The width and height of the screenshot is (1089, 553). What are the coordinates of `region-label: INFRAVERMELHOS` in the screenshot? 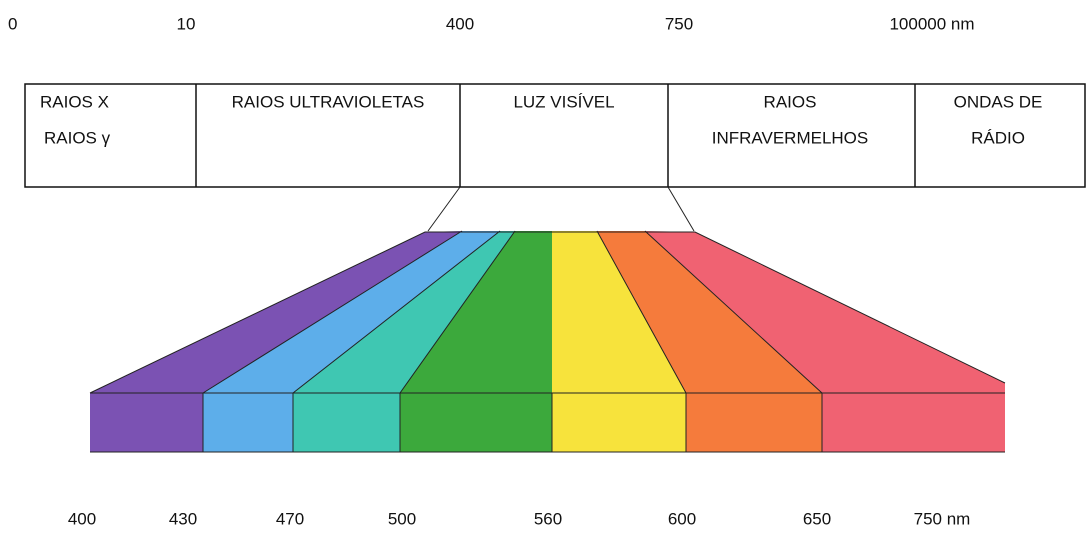 It's located at (790, 137).